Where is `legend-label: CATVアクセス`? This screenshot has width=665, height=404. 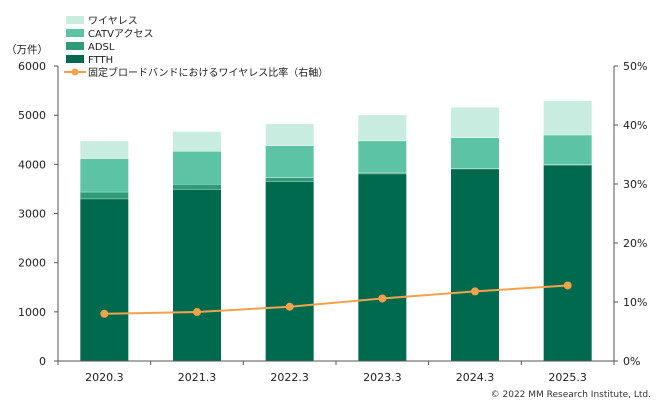
legend-label: CATVアクセス is located at coordinates (121, 34).